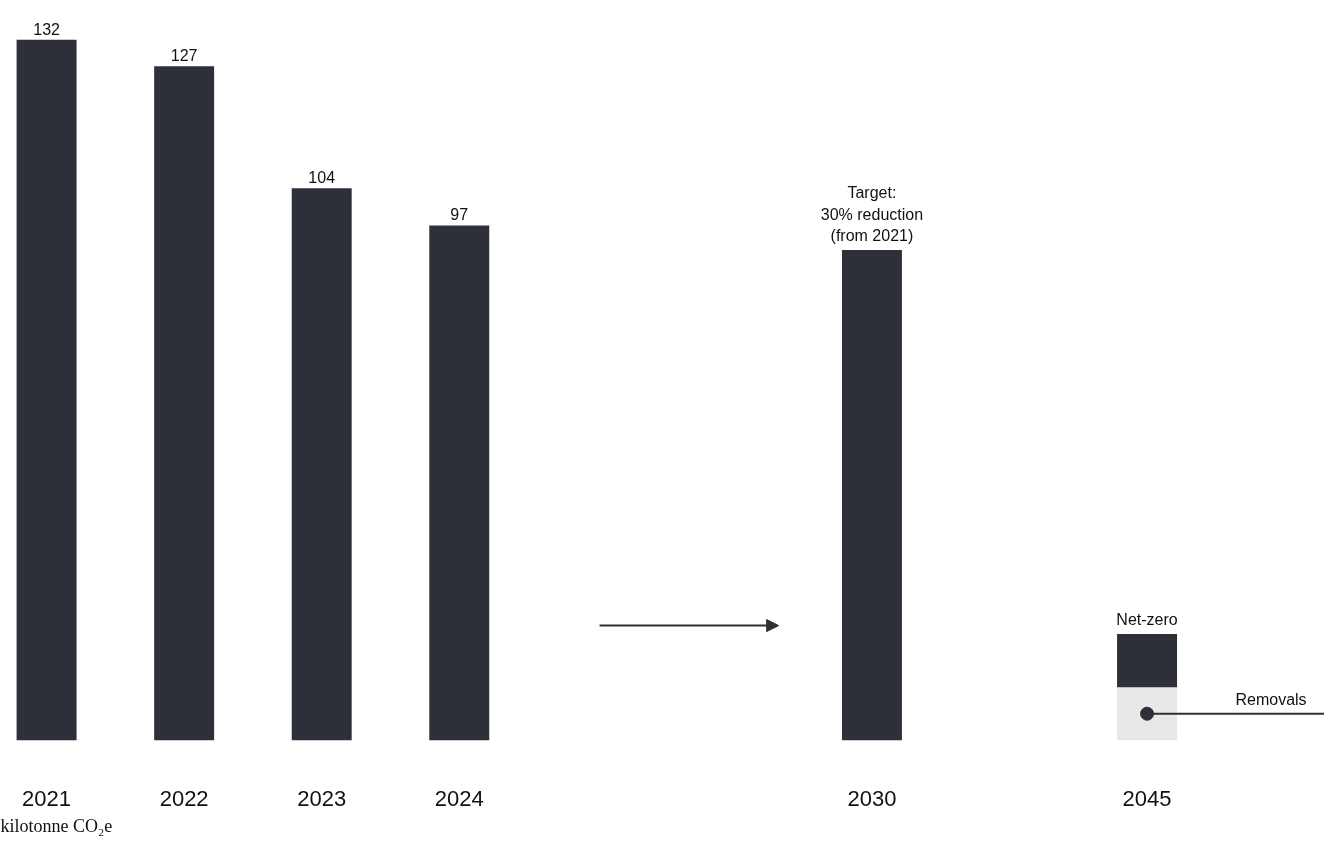 The image size is (1324, 867). What do you see at coordinates (459, 798) in the screenshot?
I see `x-tick-label: 2024` at bounding box center [459, 798].